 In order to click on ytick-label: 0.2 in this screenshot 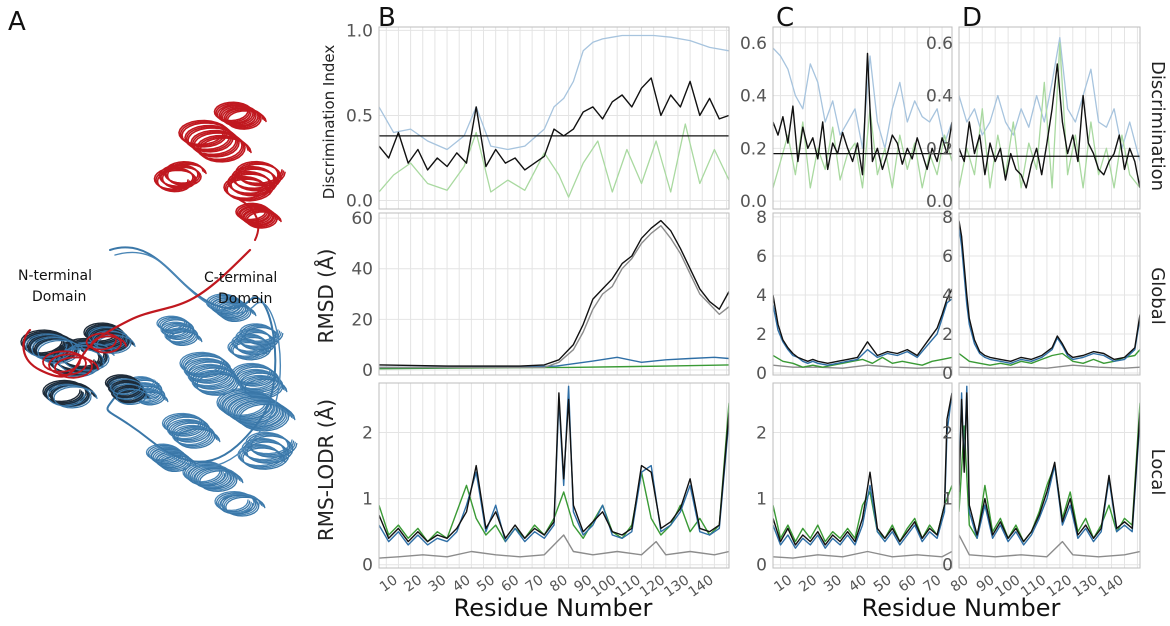, I will do `click(939, 149)`.